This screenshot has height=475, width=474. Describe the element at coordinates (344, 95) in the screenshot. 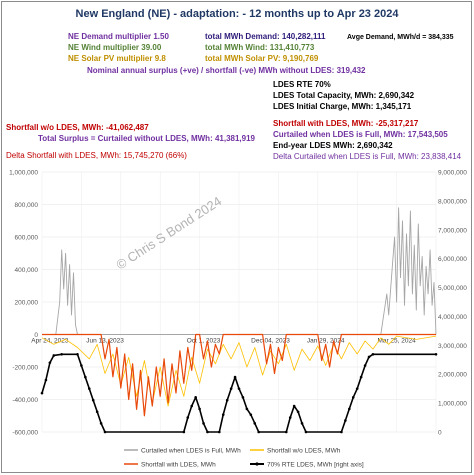

I see `ldes-total-capacity: LDES Total Capacity, MWh: 2,690,342` at that location.